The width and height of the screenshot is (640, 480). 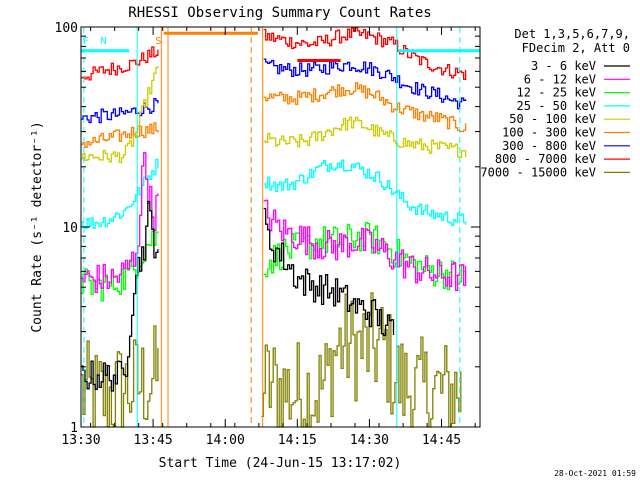 I want to click on series-line-25-50-kev, so click(x=365, y=192).